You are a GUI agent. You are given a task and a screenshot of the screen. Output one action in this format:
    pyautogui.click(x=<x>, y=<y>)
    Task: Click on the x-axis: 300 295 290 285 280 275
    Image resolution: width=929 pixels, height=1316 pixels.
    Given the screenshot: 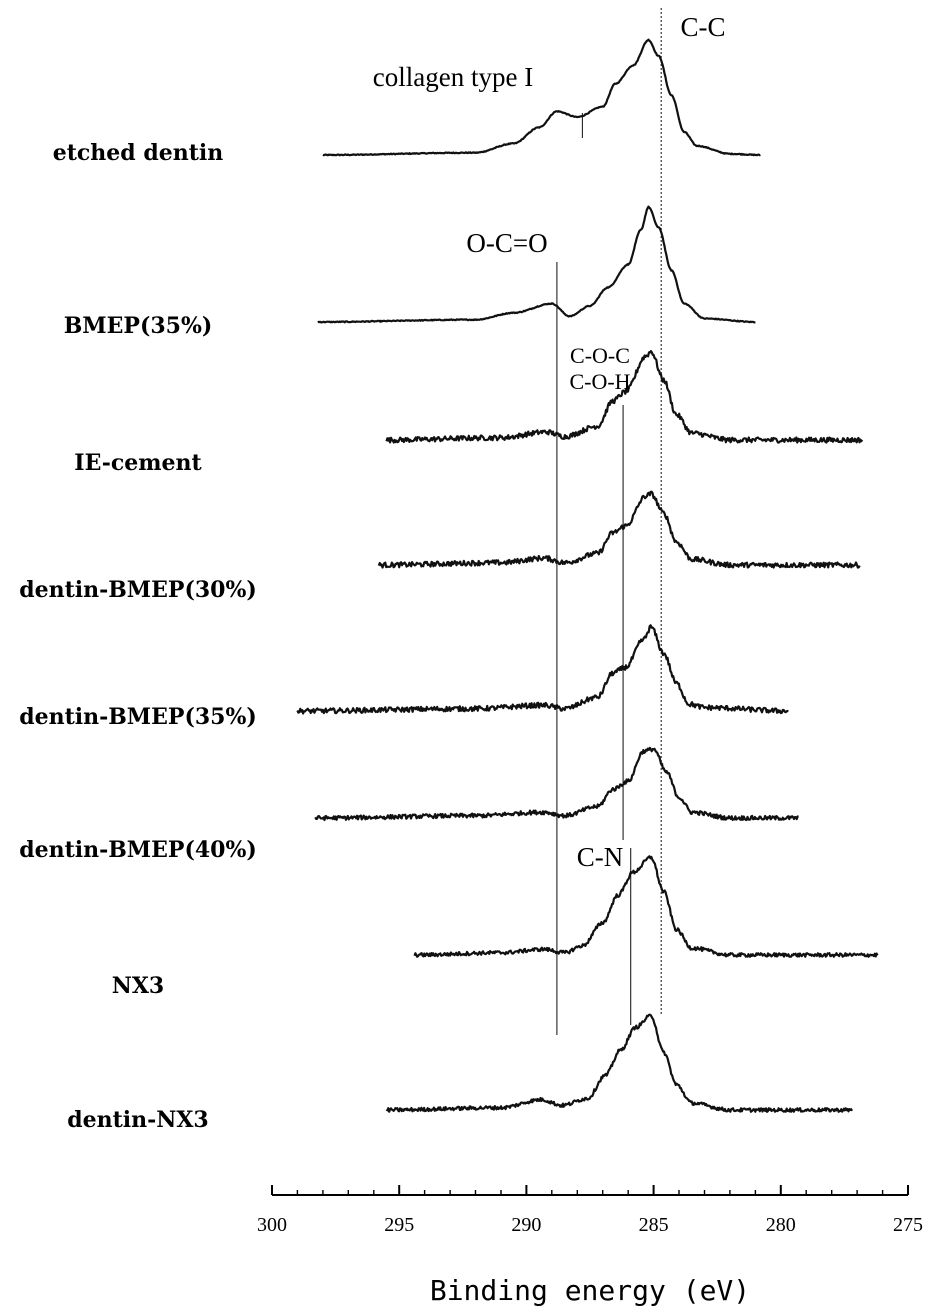 What is the action you would take?
    pyautogui.click(x=590, y=1210)
    